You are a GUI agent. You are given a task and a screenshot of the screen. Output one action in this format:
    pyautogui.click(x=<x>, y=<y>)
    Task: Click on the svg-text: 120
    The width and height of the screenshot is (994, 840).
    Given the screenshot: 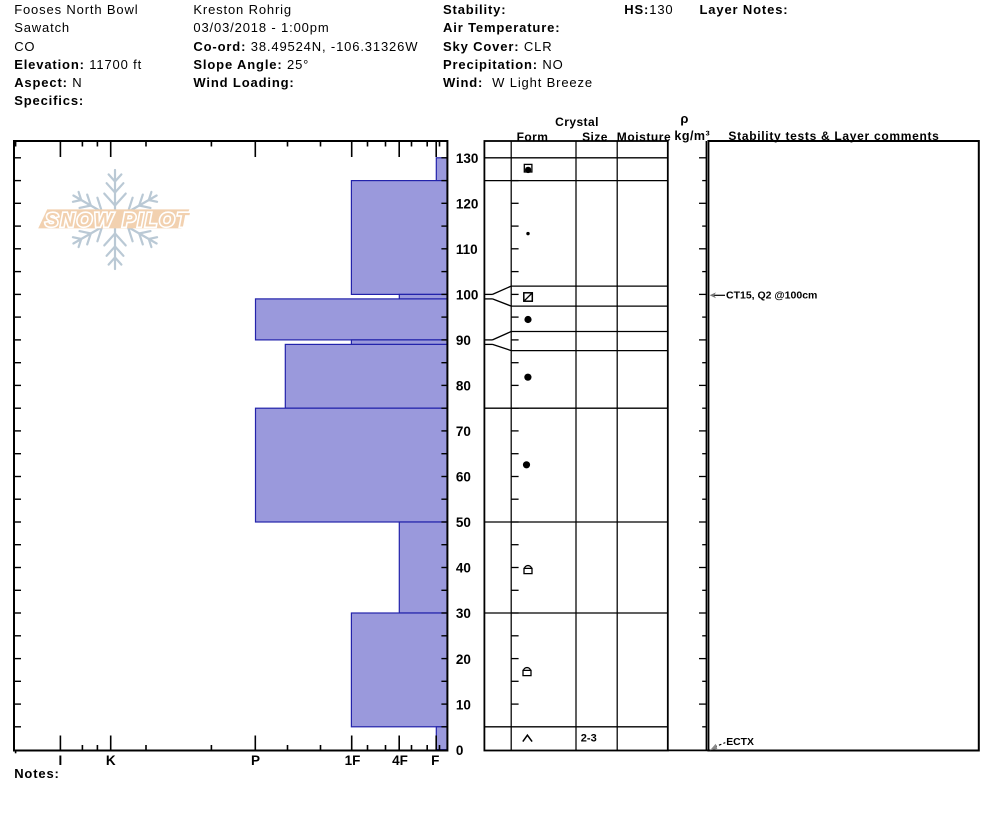 What is the action you would take?
    pyautogui.click(x=467, y=204)
    